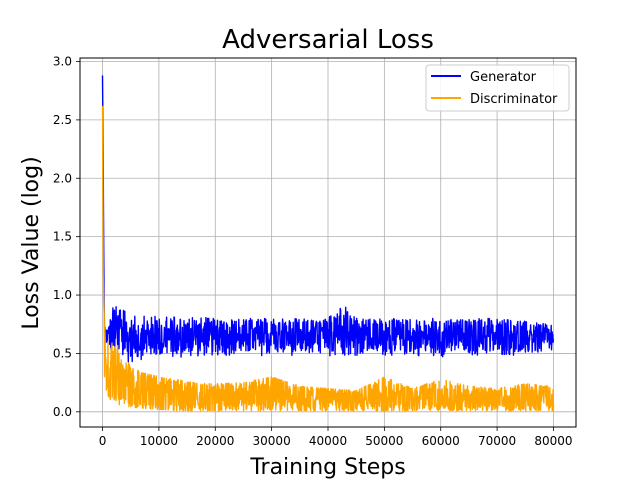 This screenshot has width=640, height=480. What do you see at coordinates (62, 353) in the screenshot?
I see `y-tick-label: 0.5` at bounding box center [62, 353].